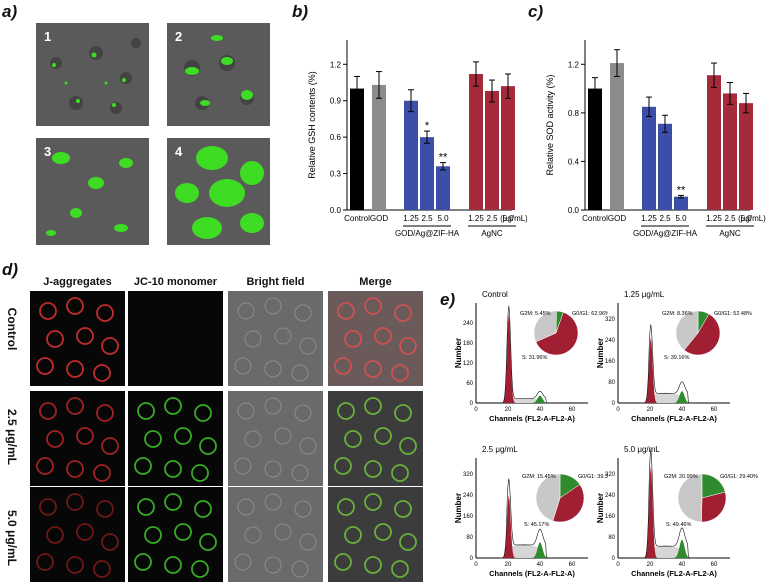 Image resolution: width=774 pixels, height=586 pixels. What do you see at coordinates (427, 126) in the screenshot?
I see `significance-label: *` at bounding box center [427, 126].